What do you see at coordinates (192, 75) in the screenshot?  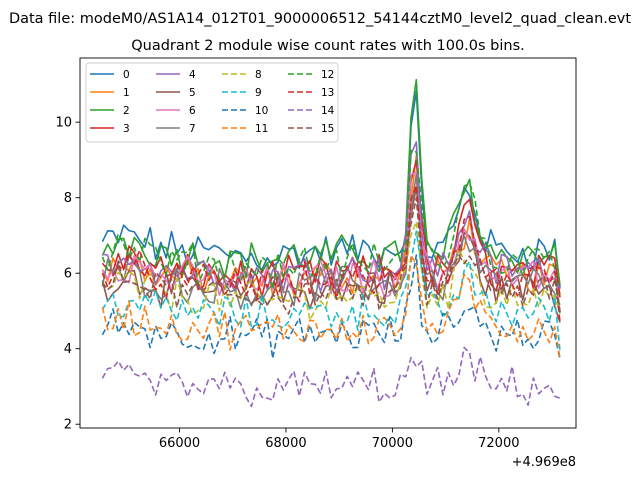 I see `legend-label-4: 4` at bounding box center [192, 75].